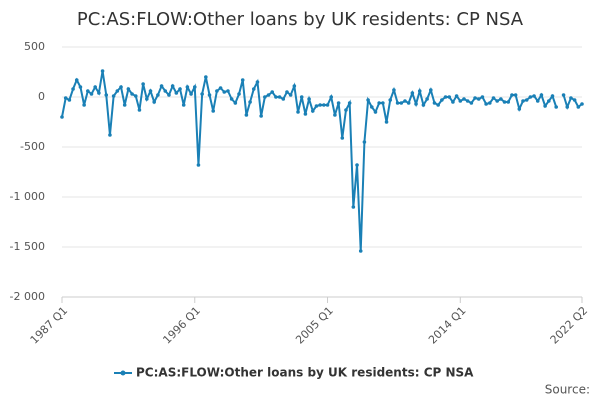 The image size is (600, 404). What do you see at coordinates (314, 325) in the screenshot?
I see `x-tick-label: 2005 Q1` at bounding box center [314, 325].